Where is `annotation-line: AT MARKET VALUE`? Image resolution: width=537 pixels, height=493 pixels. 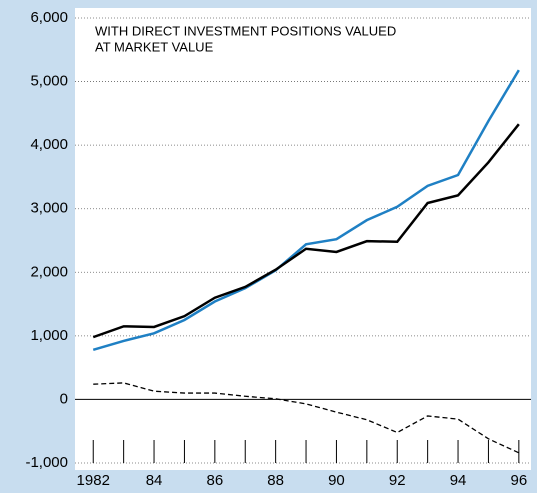 annotation-line: AT MARKET VALUE is located at coordinates (154, 46).